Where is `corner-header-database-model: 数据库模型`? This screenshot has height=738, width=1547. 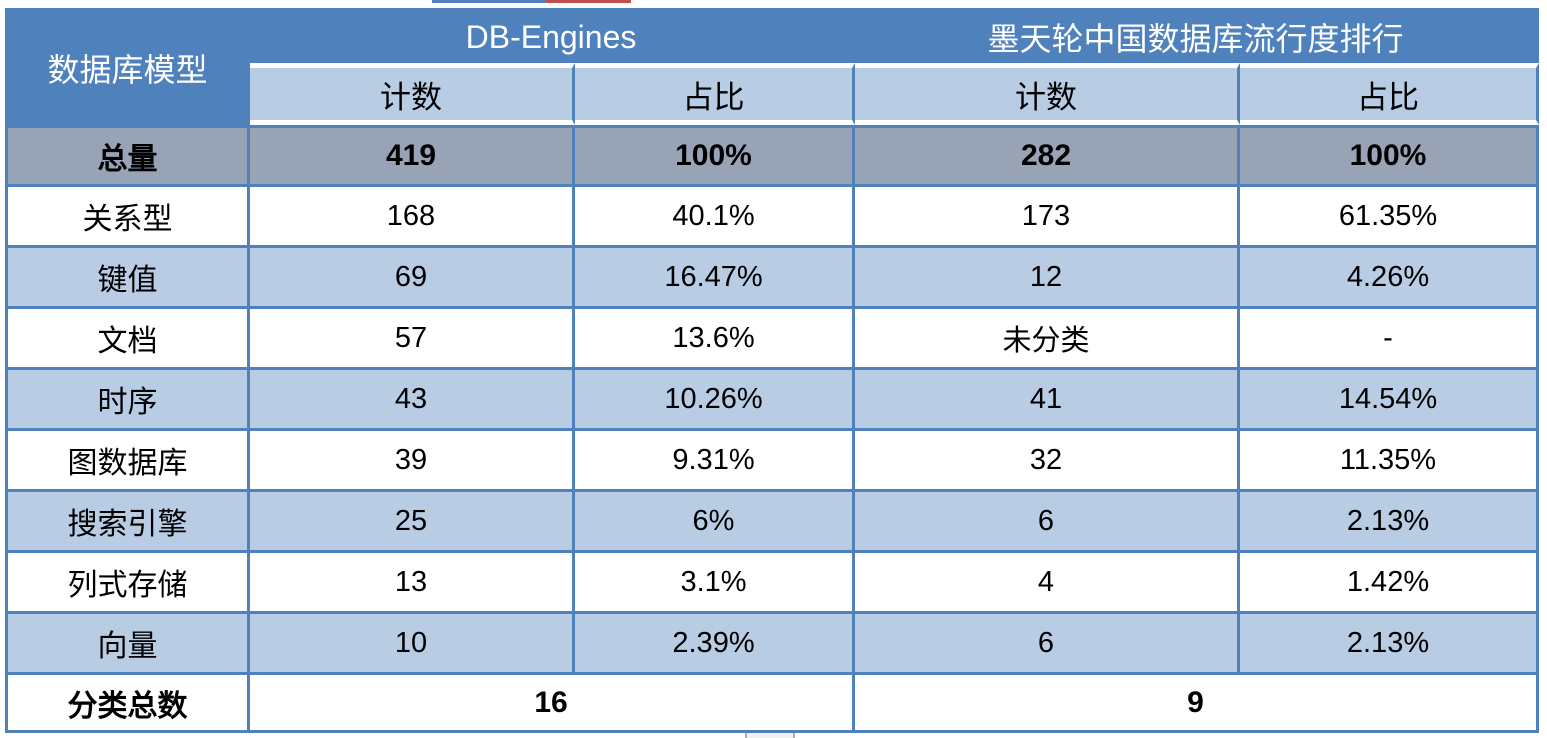 corner-header-database-model: 数据库模型 is located at coordinates (129, 68).